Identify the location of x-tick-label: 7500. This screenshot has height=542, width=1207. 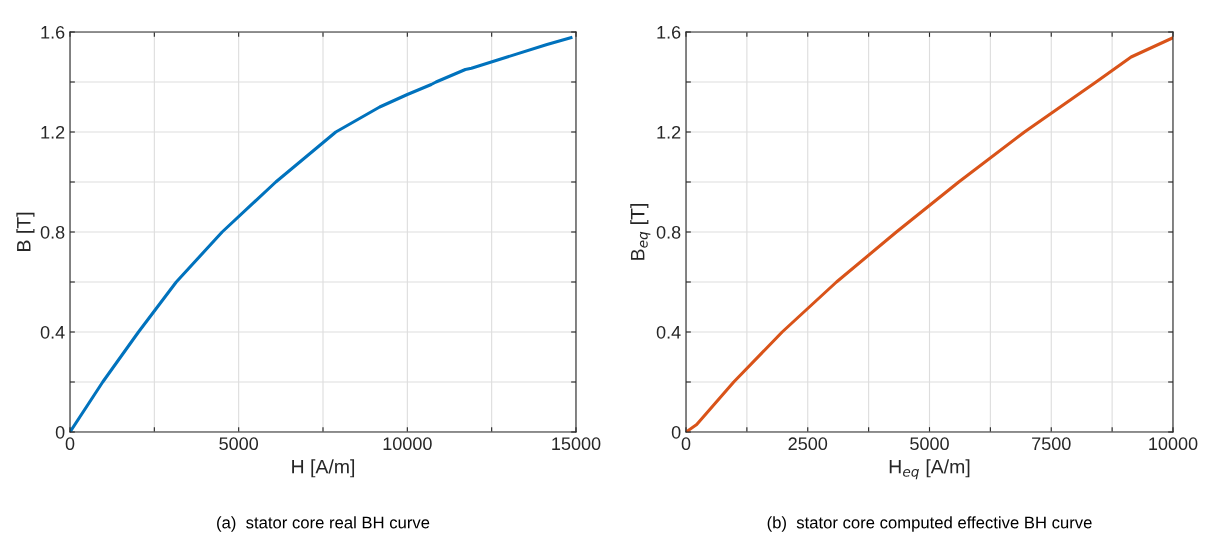
(1051, 444).